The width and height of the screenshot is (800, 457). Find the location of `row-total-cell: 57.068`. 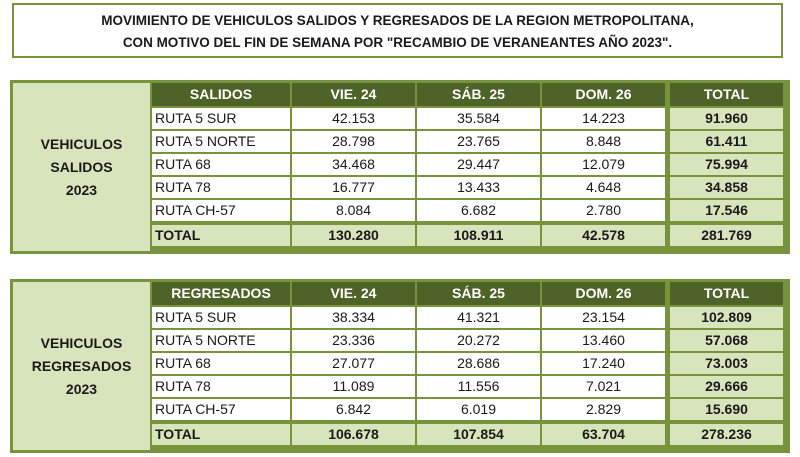

row-total-cell: 57.068 is located at coordinates (726, 340).